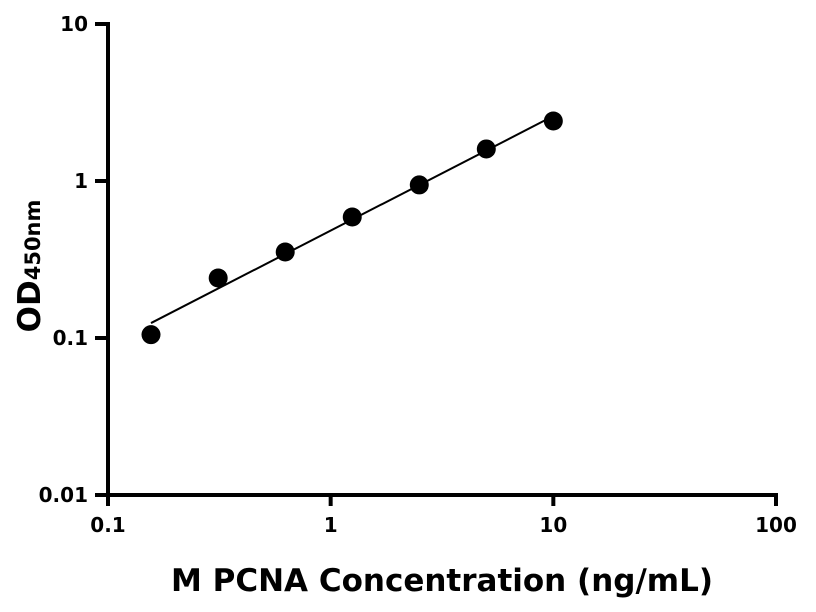 Image resolution: width=816 pixels, height=612 pixels. I want to click on x-tick-label: 1, so click(331, 525).